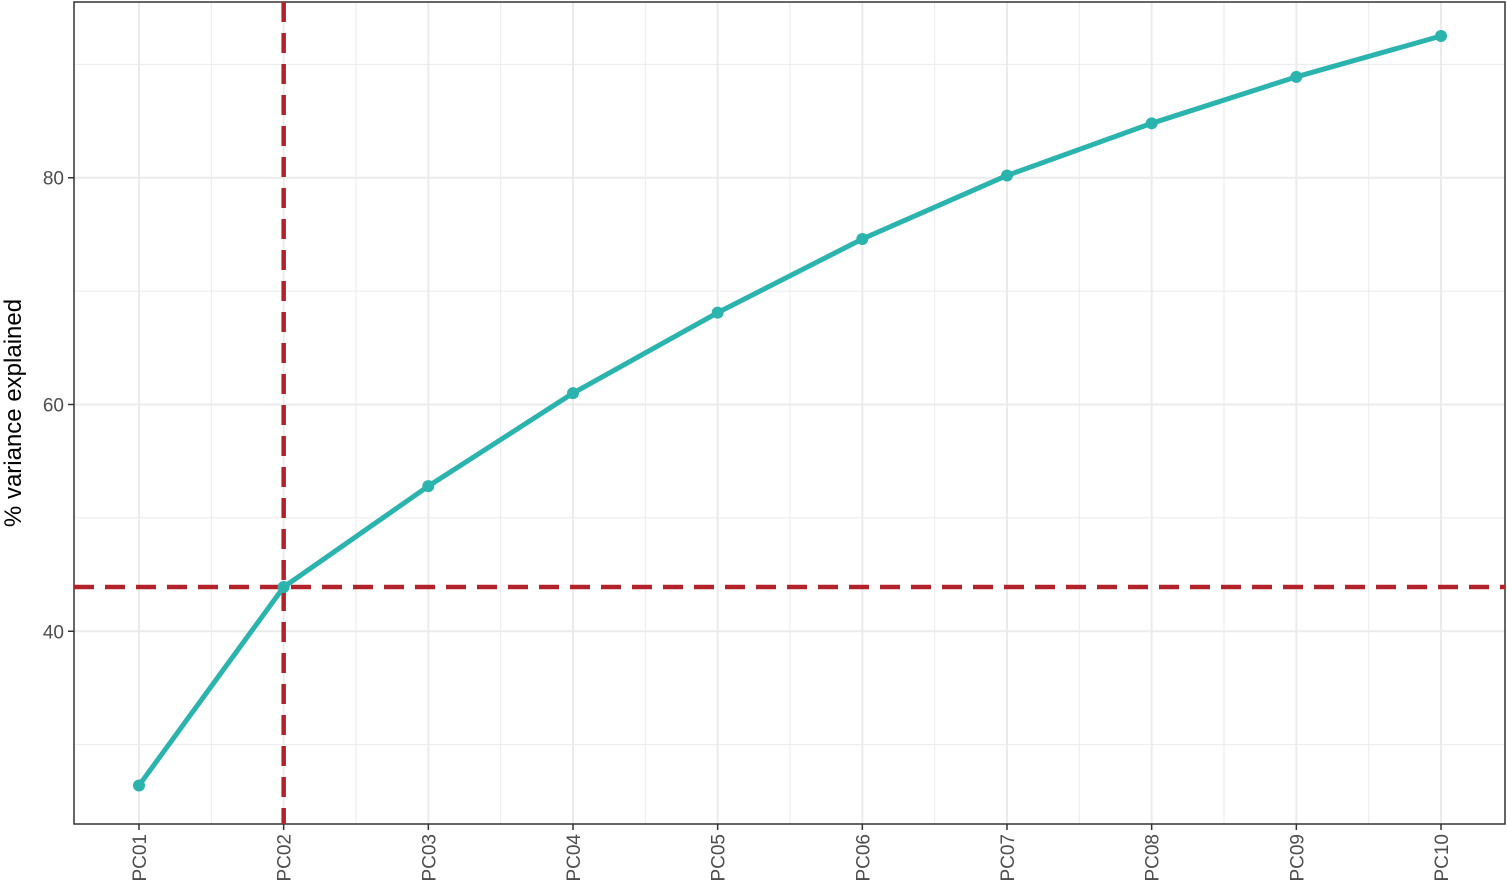 The width and height of the screenshot is (1507, 895). I want to click on y-axis-tick-labels: 40 60 80, so click(53, 406).